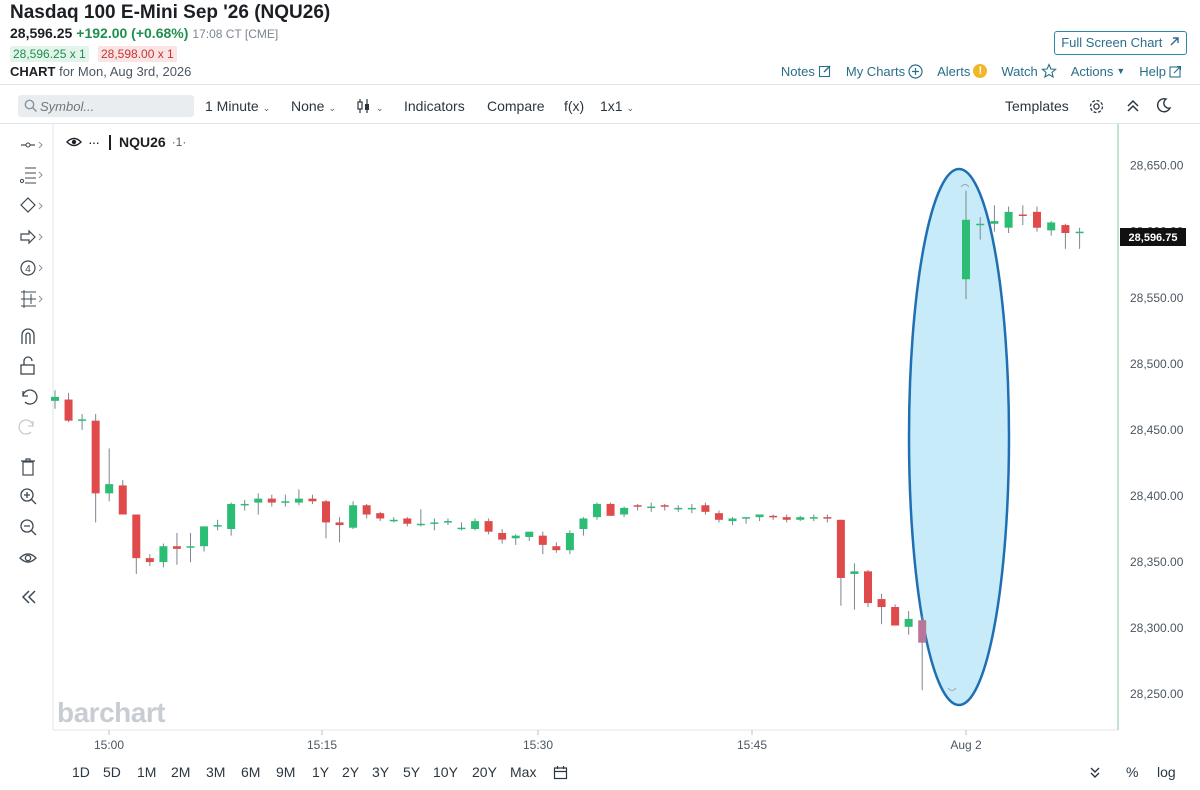  Describe the element at coordinates (611, 106) in the screenshot. I see `layout-value: 1x1` at that location.